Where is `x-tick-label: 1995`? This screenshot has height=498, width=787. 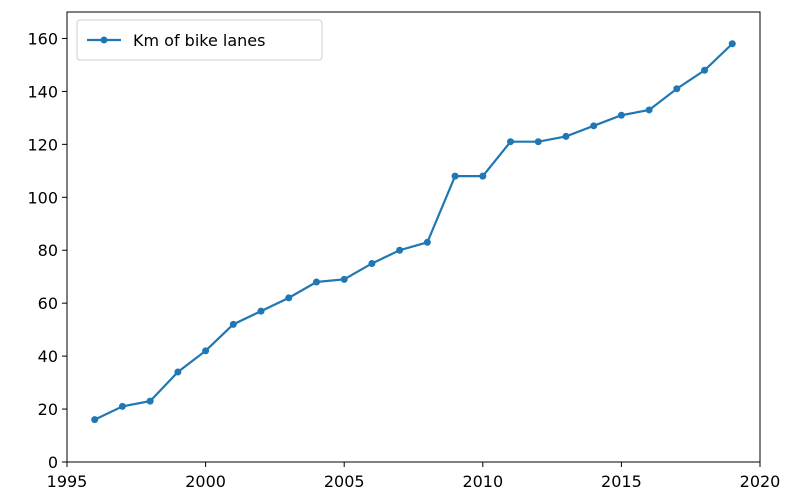 x-tick-label: 1995 is located at coordinates (67, 481).